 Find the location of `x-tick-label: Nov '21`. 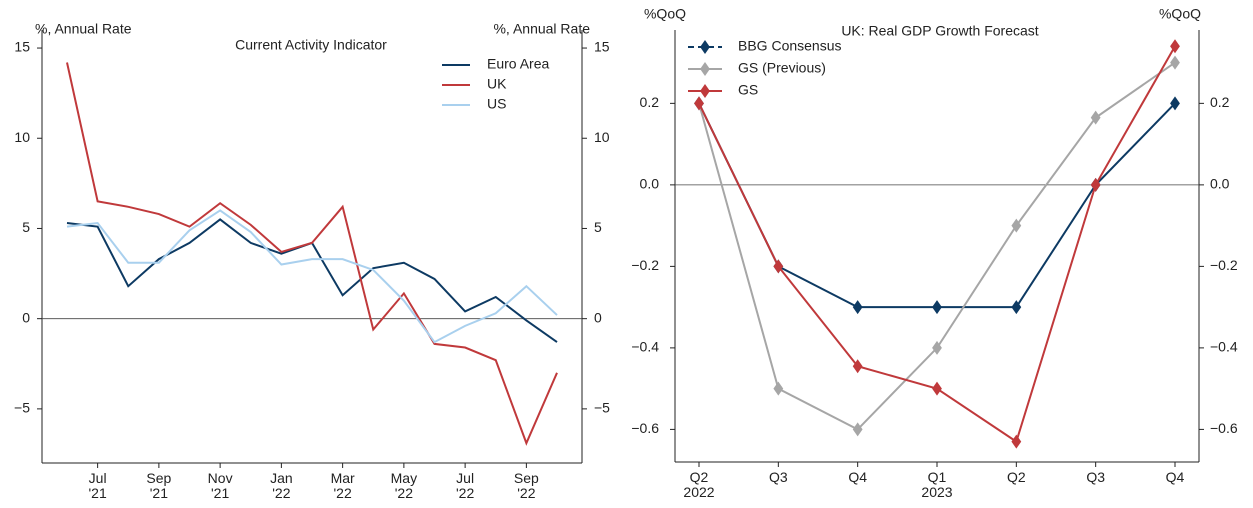

x-tick-label: Nov '21 is located at coordinates (220, 485).